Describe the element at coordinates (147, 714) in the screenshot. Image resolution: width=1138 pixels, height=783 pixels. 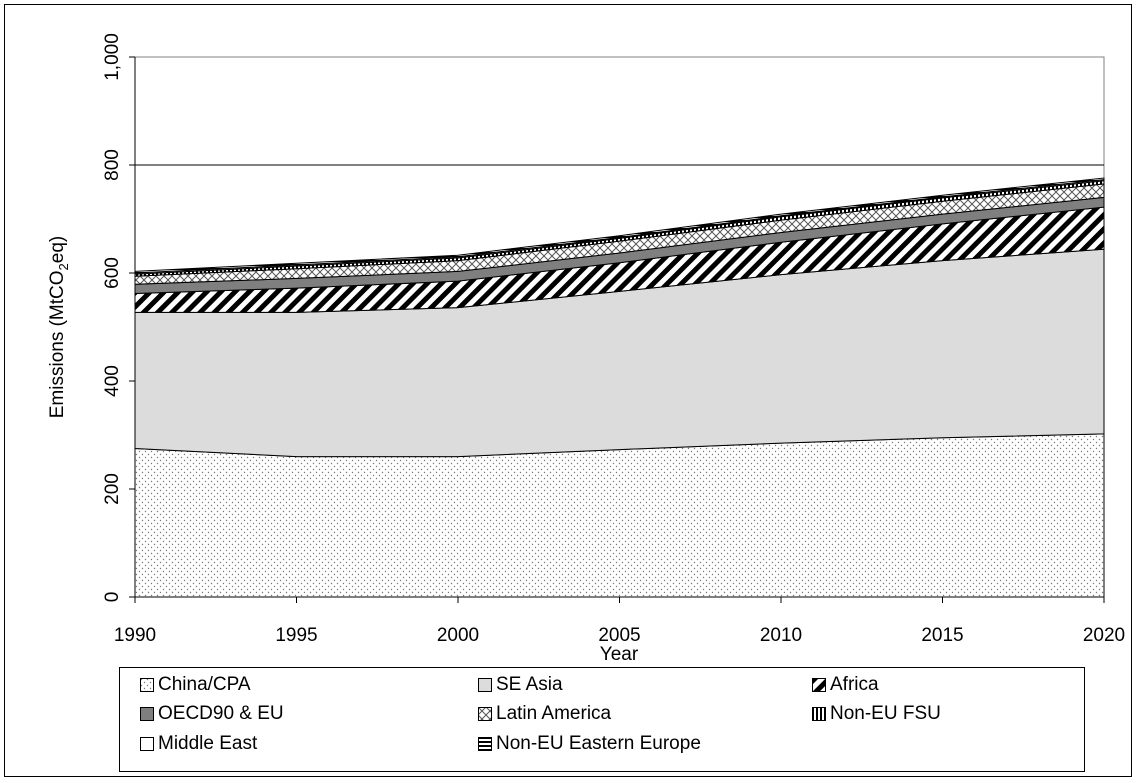
I see `legend-swatch-oecd90-eu` at that location.